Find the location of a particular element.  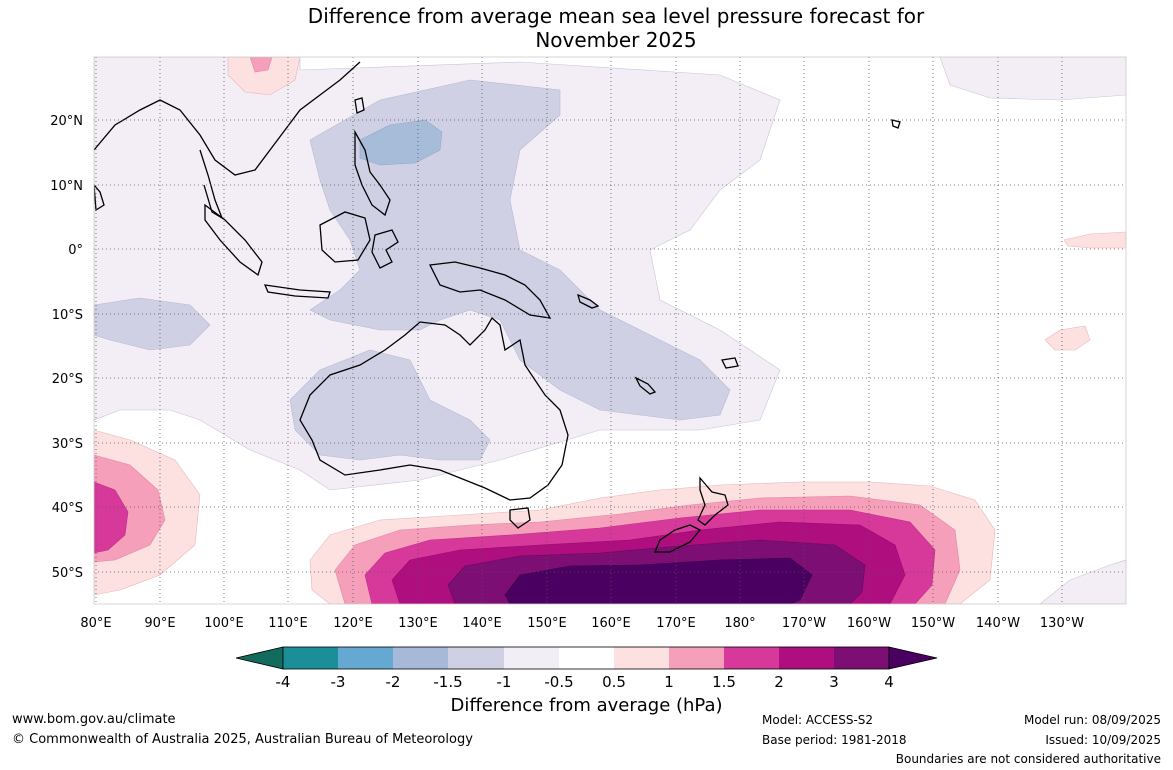

colorbar-tick: 2 is located at coordinates (779, 682).